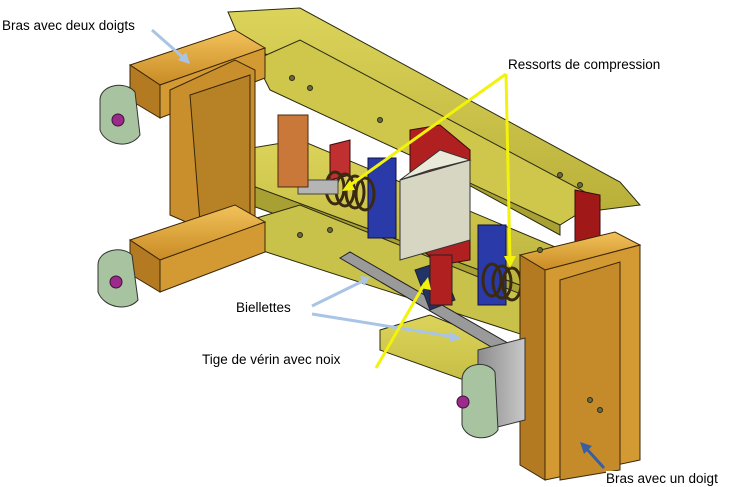 Image resolution: width=742 pixels, height=487 pixels. I want to click on label-biellettes: Biellettes, so click(263, 308).